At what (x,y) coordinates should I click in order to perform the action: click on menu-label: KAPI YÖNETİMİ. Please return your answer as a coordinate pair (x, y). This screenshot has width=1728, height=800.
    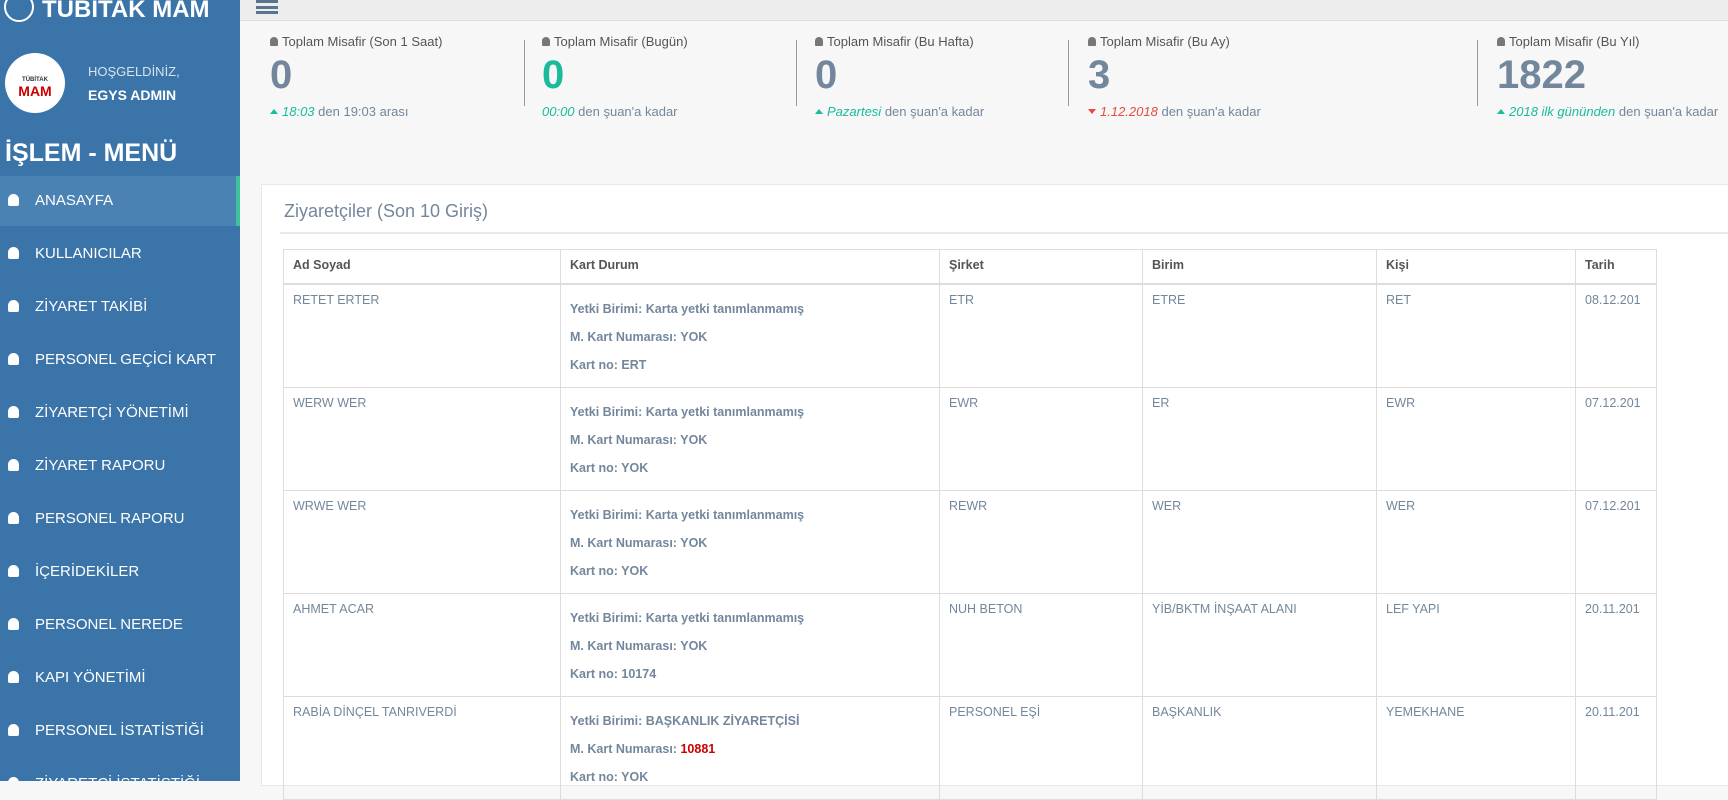
    Looking at the image, I should click on (90, 677).